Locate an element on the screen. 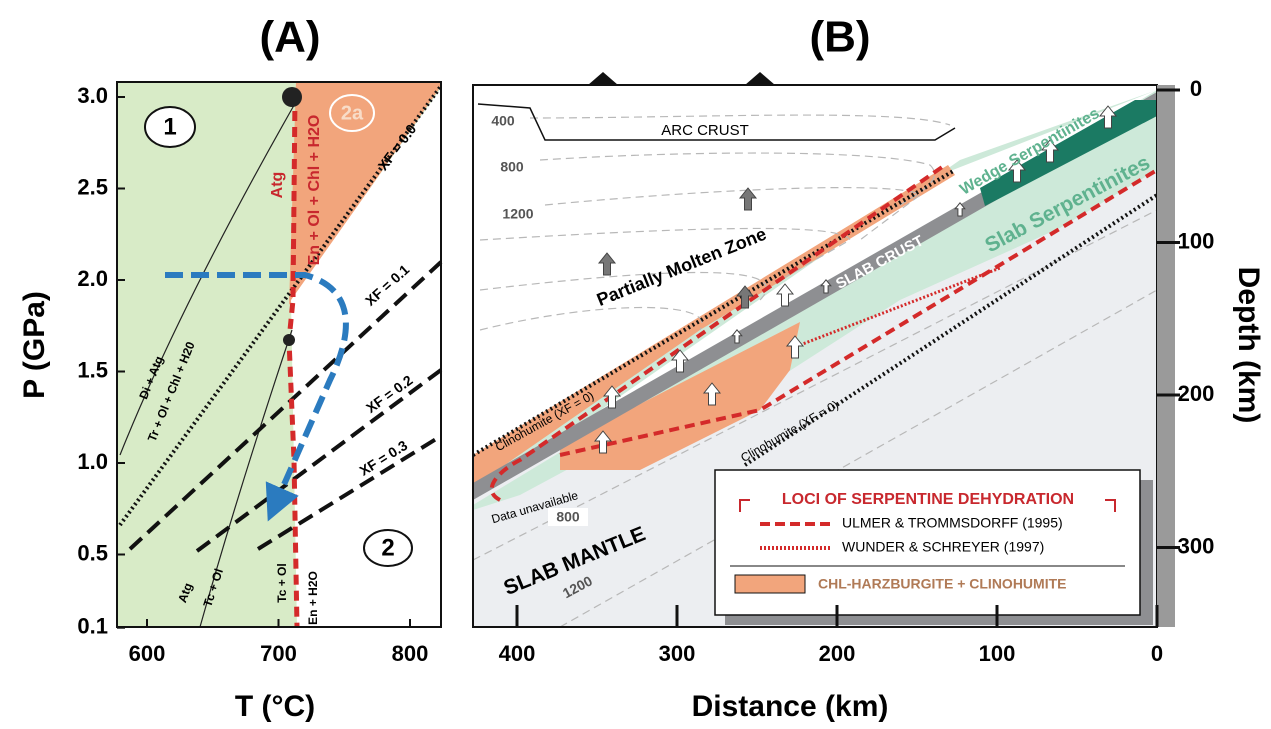  field-label: 2 is located at coordinates (387, 547).